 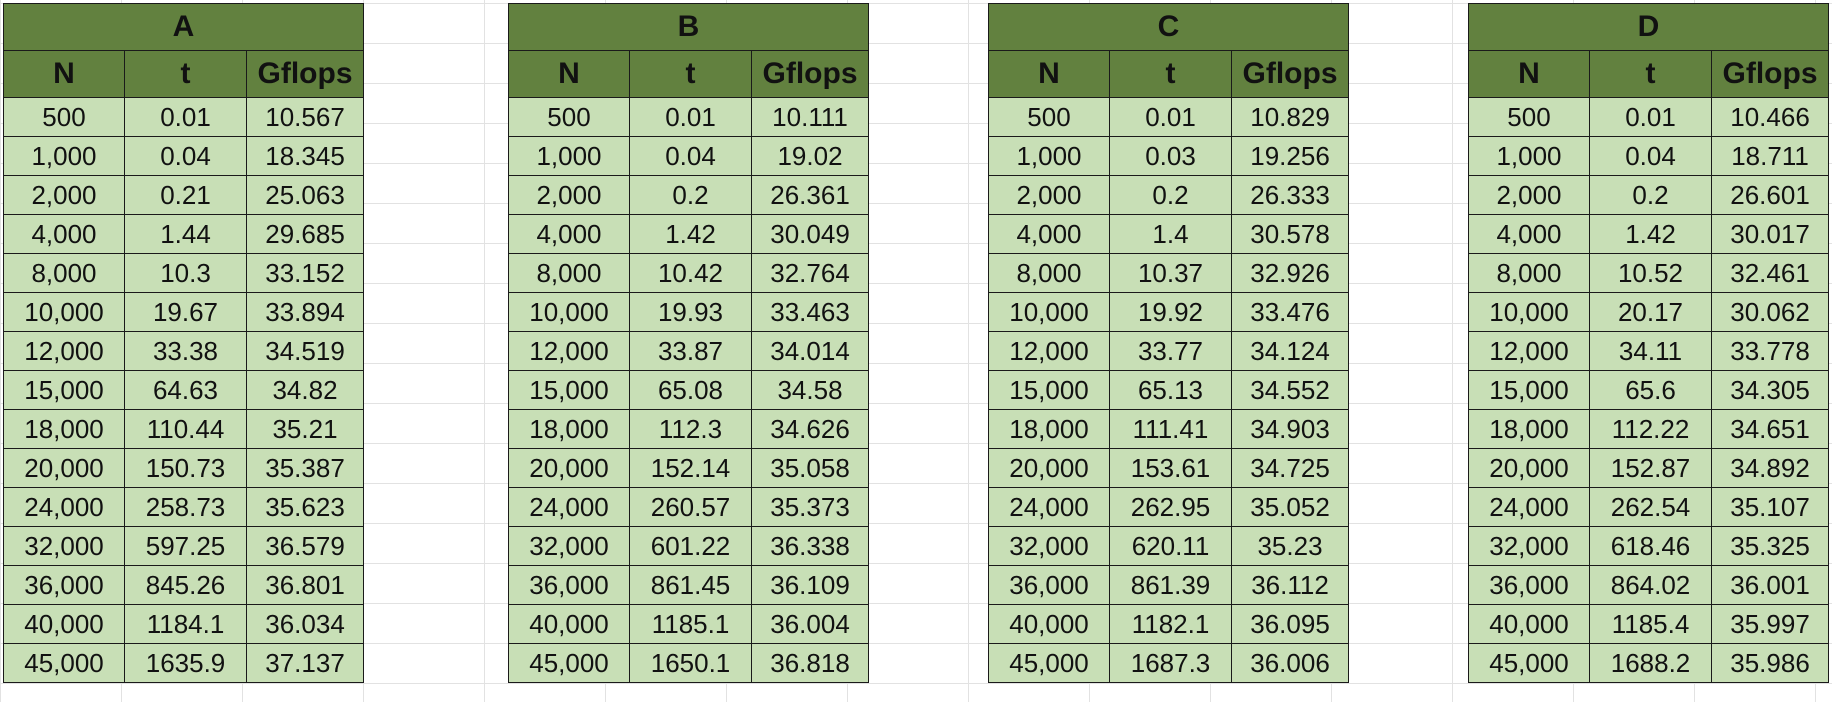 What do you see at coordinates (1170, 585) in the screenshot?
I see `table-cell-t: 861.39` at bounding box center [1170, 585].